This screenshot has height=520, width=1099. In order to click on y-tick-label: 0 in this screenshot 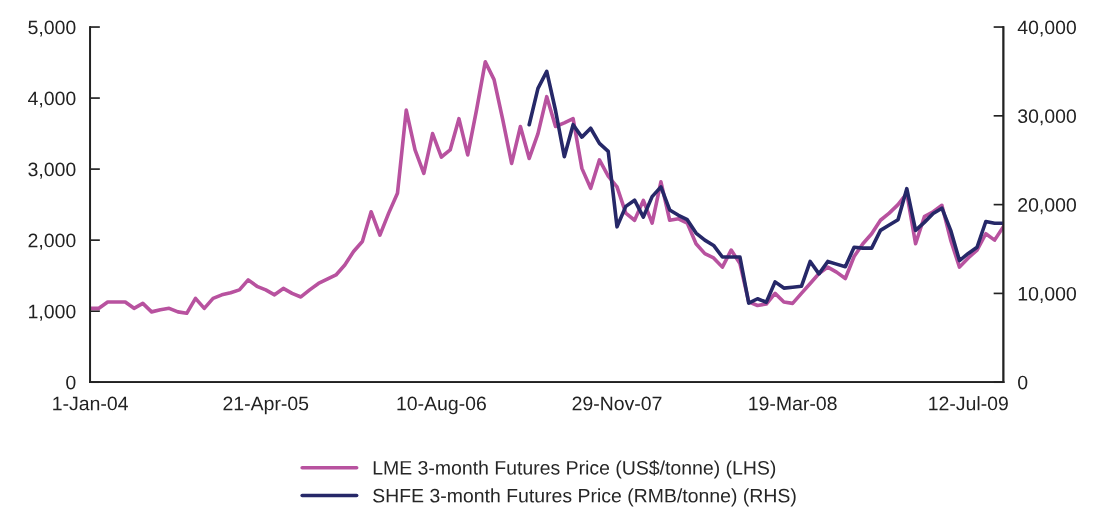, I will do `click(71, 382)`.